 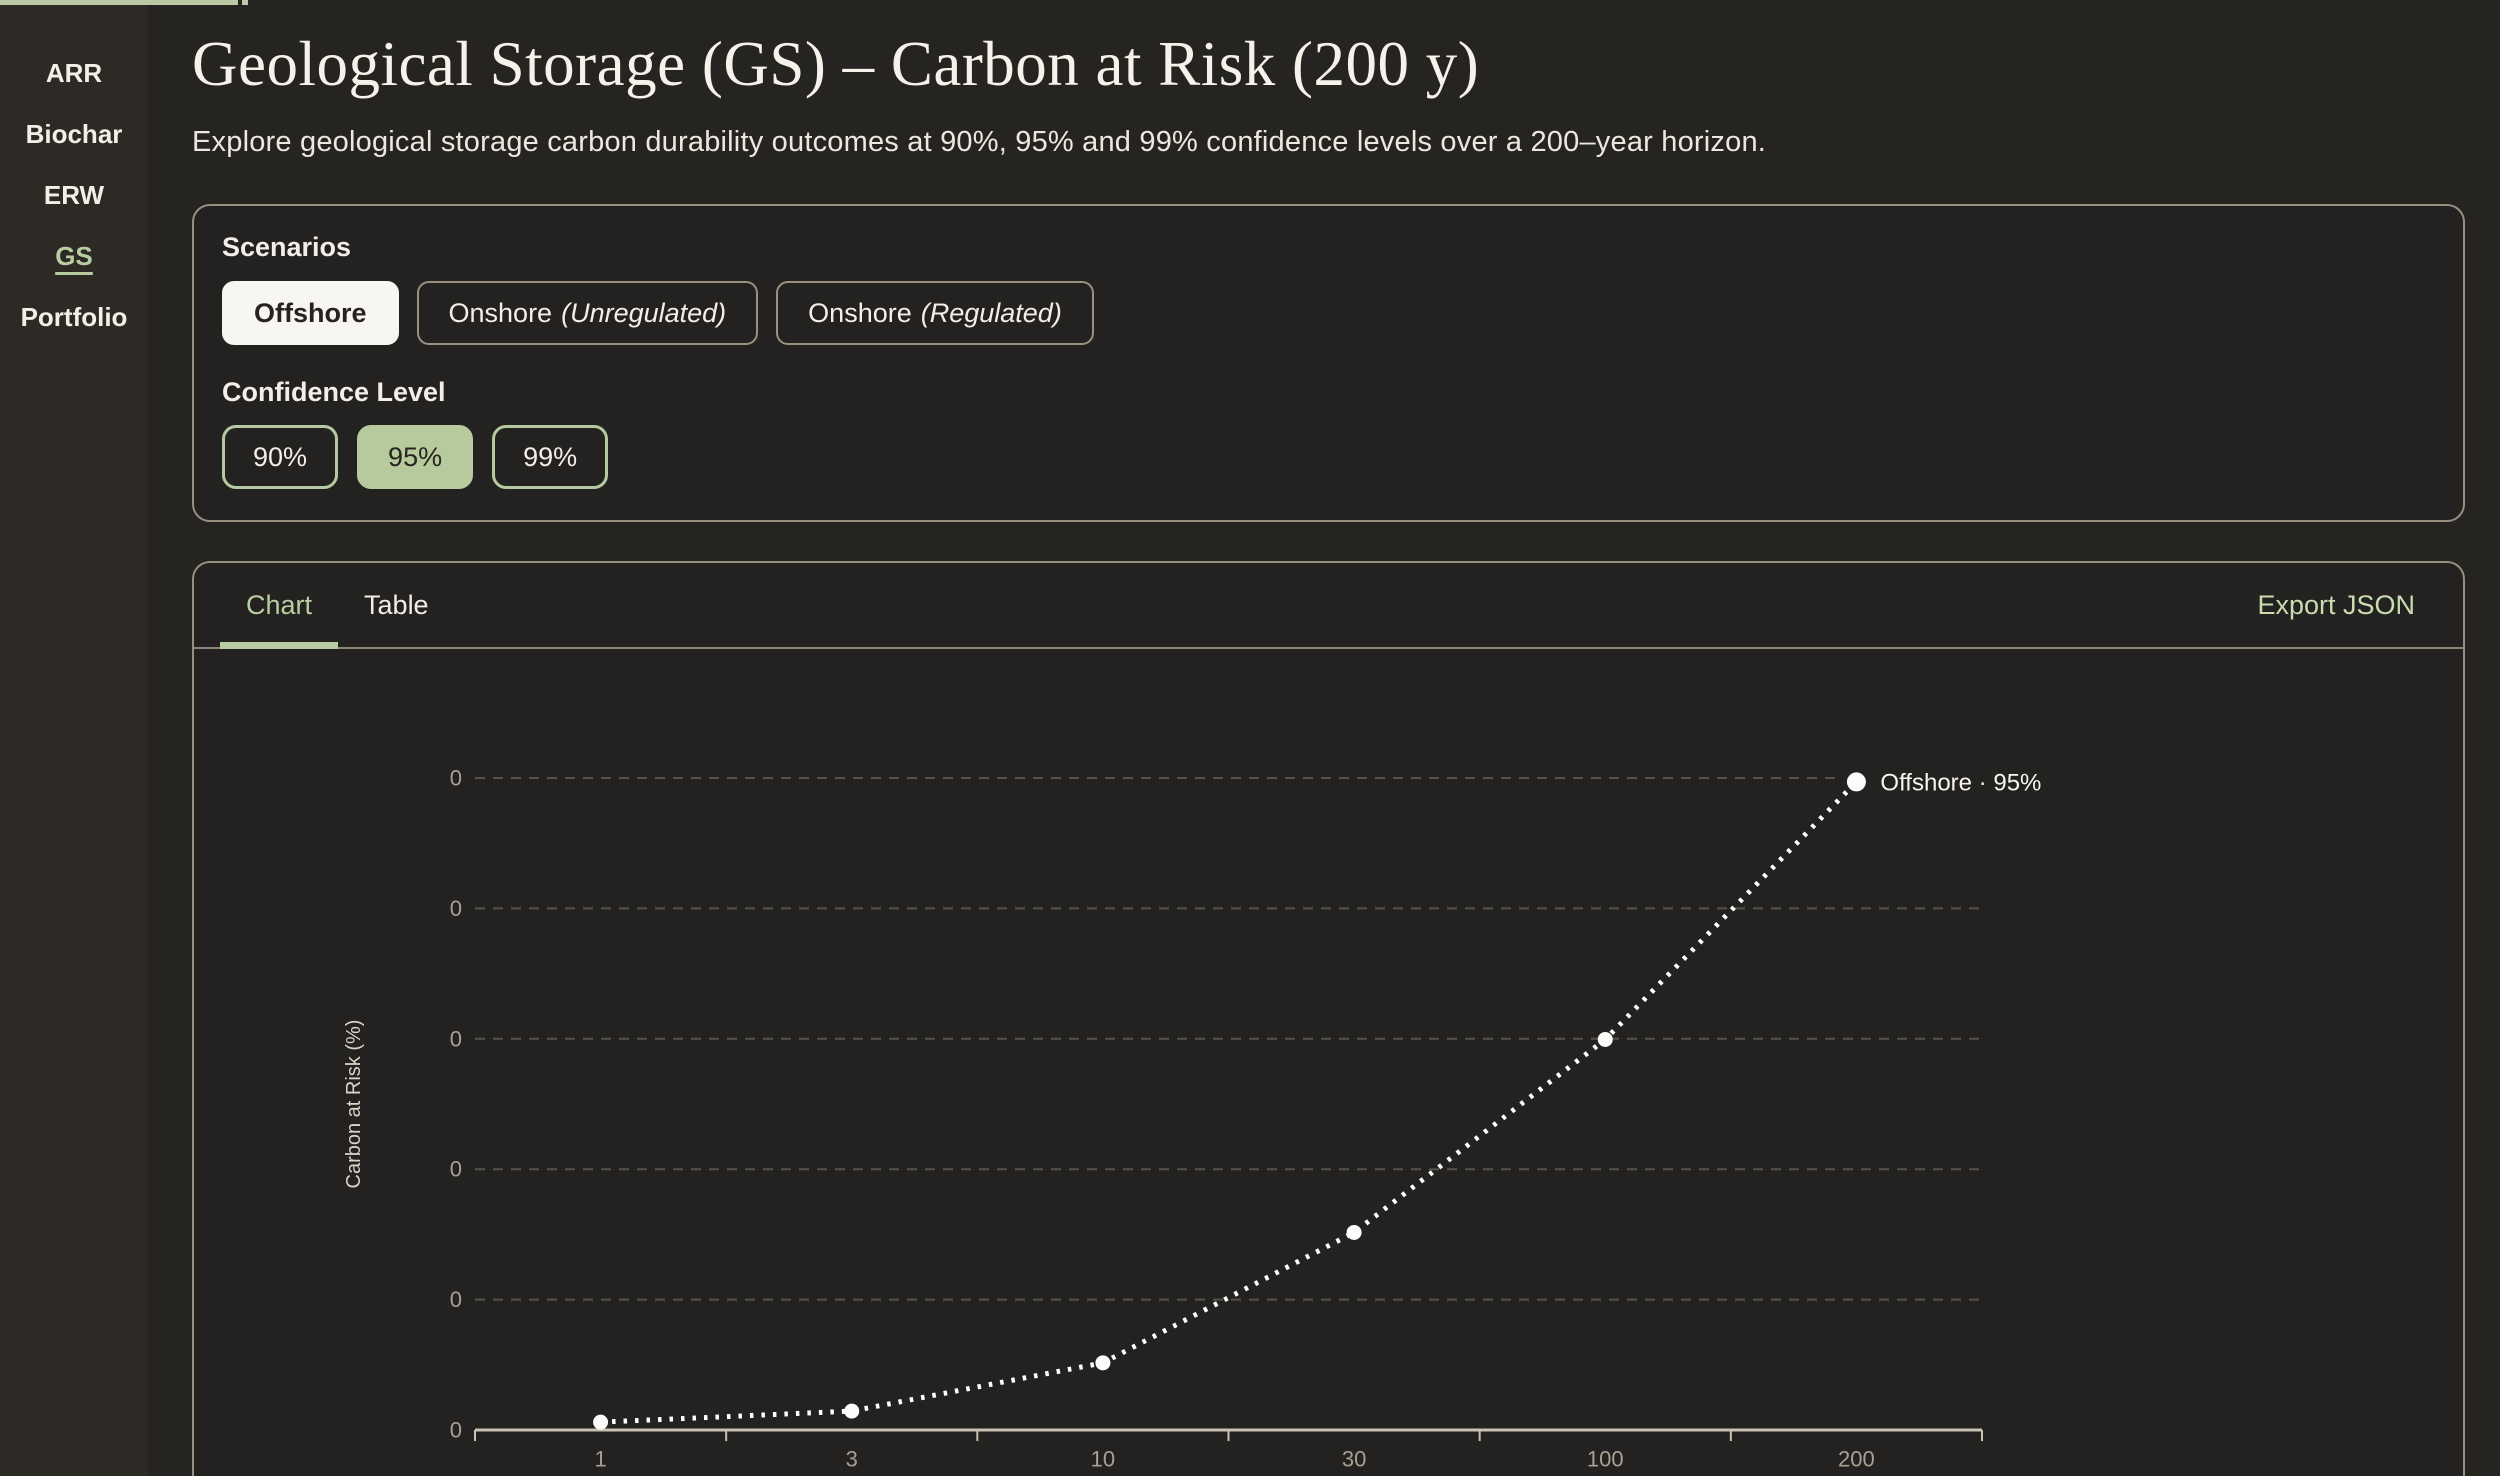 What do you see at coordinates (1960, 782) in the screenshot?
I see `series-label: Offshore · 95%` at bounding box center [1960, 782].